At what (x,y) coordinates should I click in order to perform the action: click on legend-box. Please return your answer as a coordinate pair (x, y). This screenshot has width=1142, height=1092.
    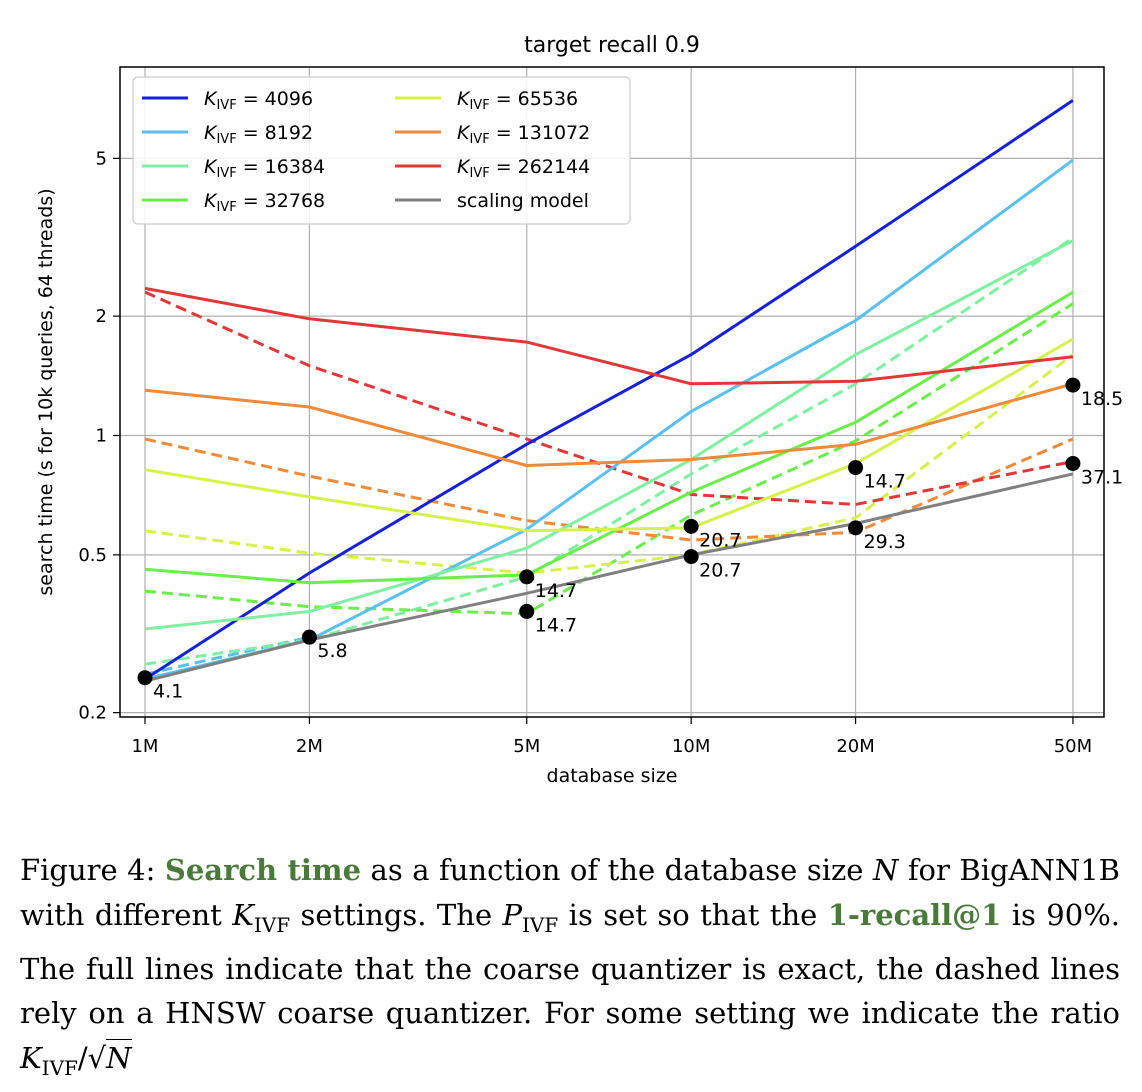
    Looking at the image, I should click on (381, 150).